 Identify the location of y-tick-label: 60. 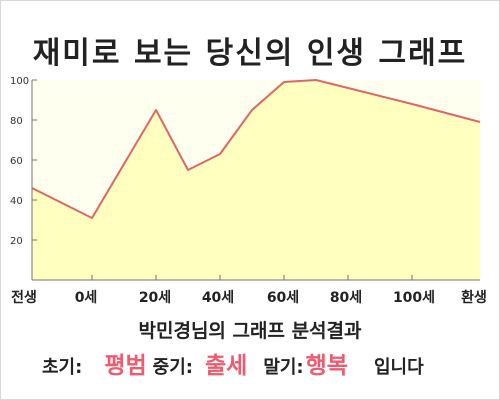
(16, 161).